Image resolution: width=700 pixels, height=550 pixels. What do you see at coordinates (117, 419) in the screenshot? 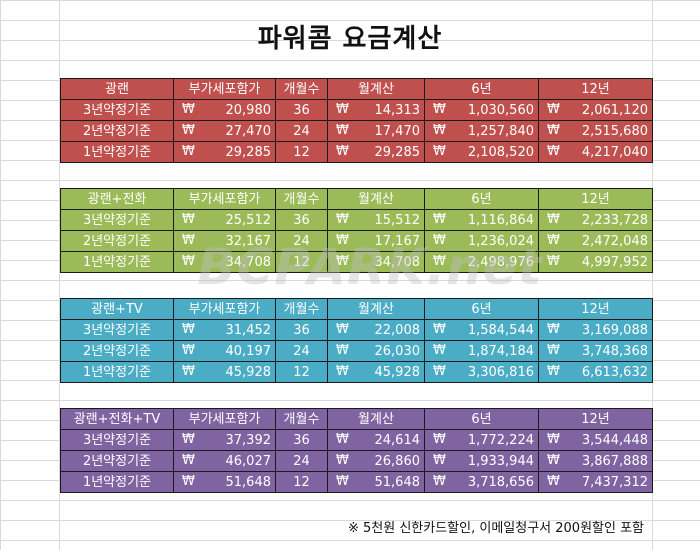
I see `plan-name: 광랜+전화+TV` at bounding box center [117, 419].